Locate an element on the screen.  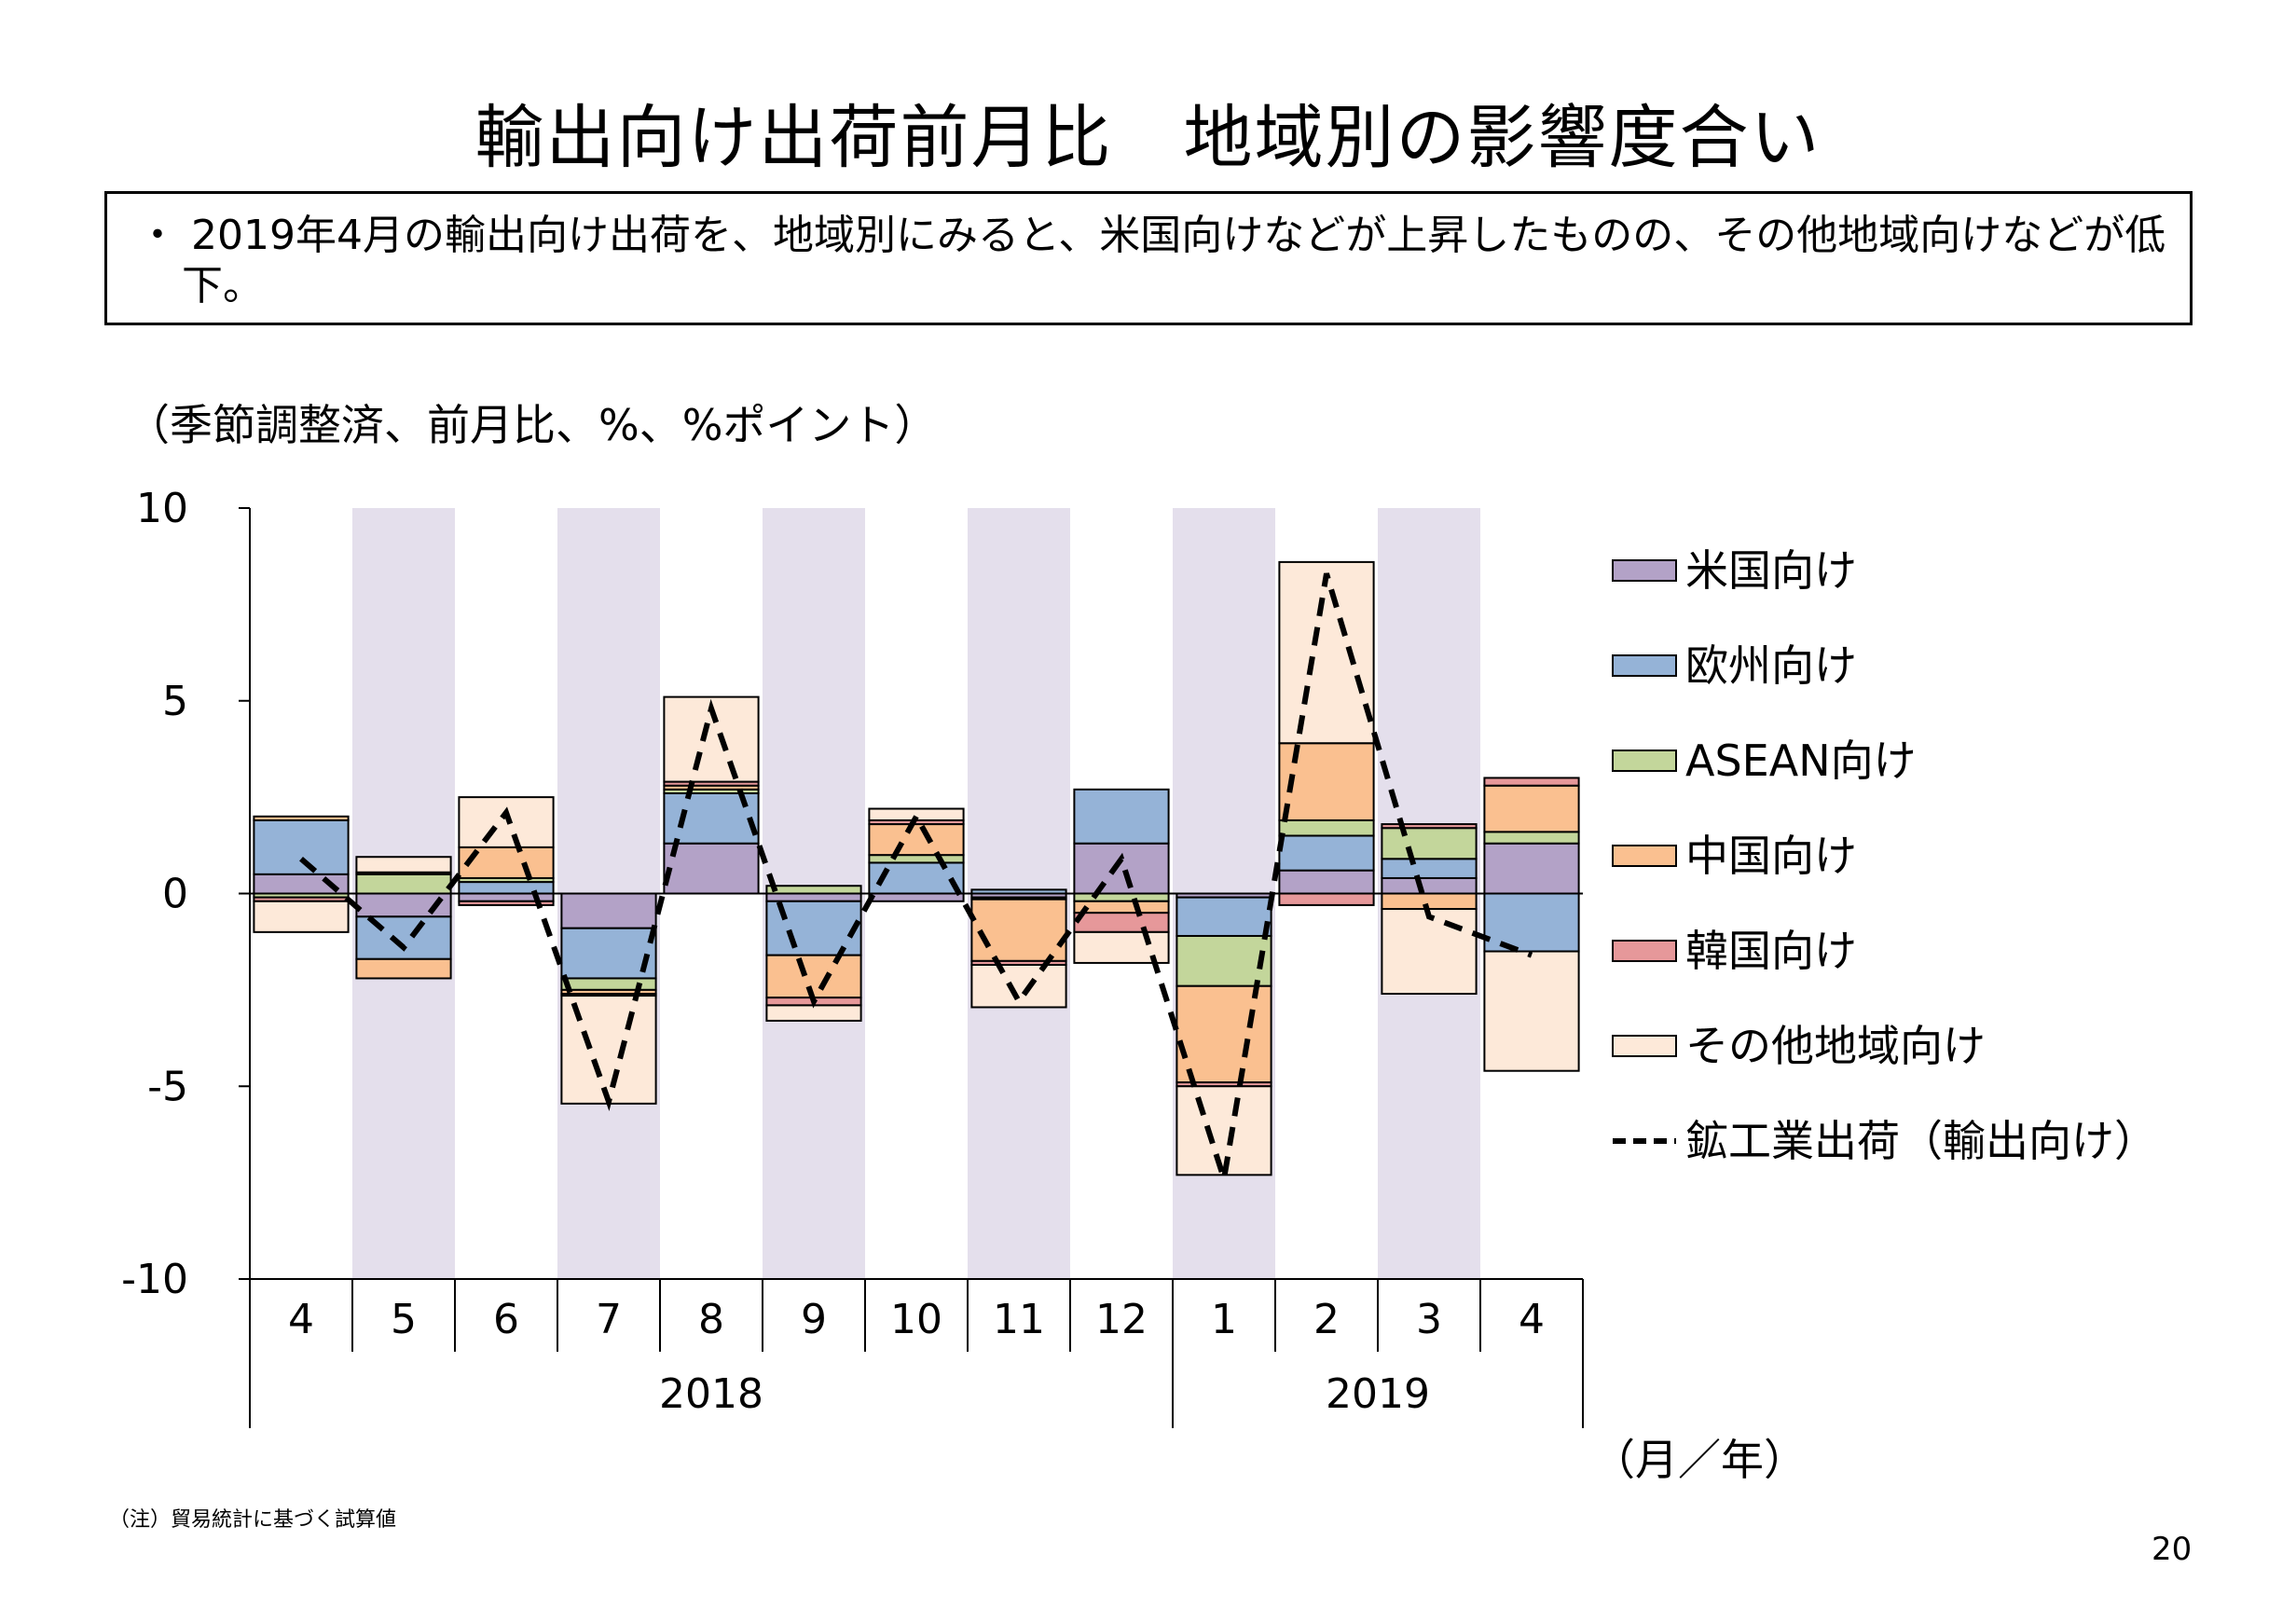
footnote: （注）貿易統計に基づく試算値 is located at coordinates (253, 1520).